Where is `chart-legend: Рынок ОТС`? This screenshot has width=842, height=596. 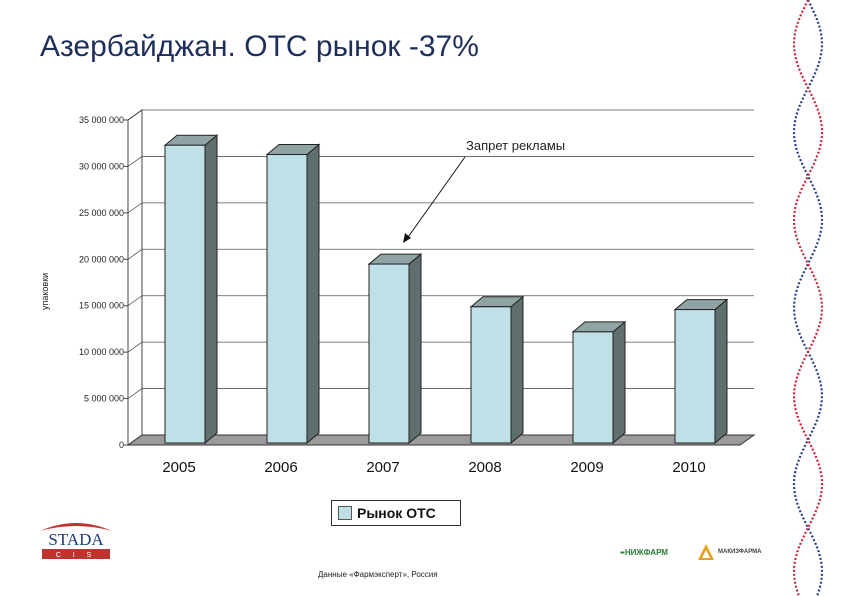
chart-legend: Рынок ОТС is located at coordinates (396, 513).